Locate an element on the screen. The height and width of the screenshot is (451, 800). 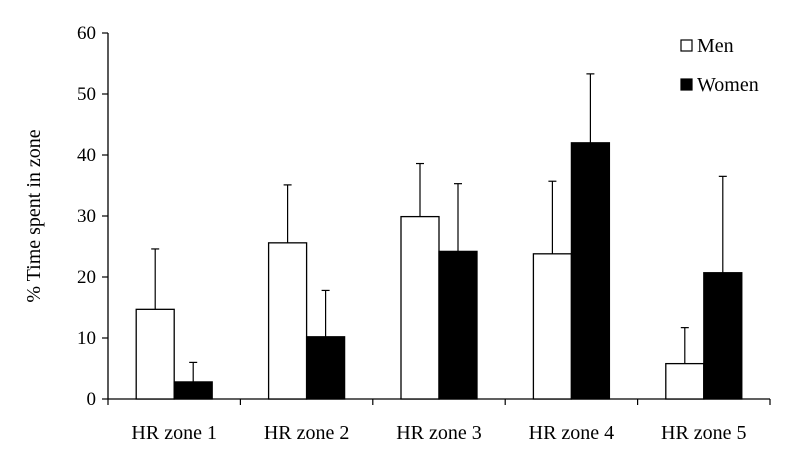
legend-swatch-women is located at coordinates (686, 84).